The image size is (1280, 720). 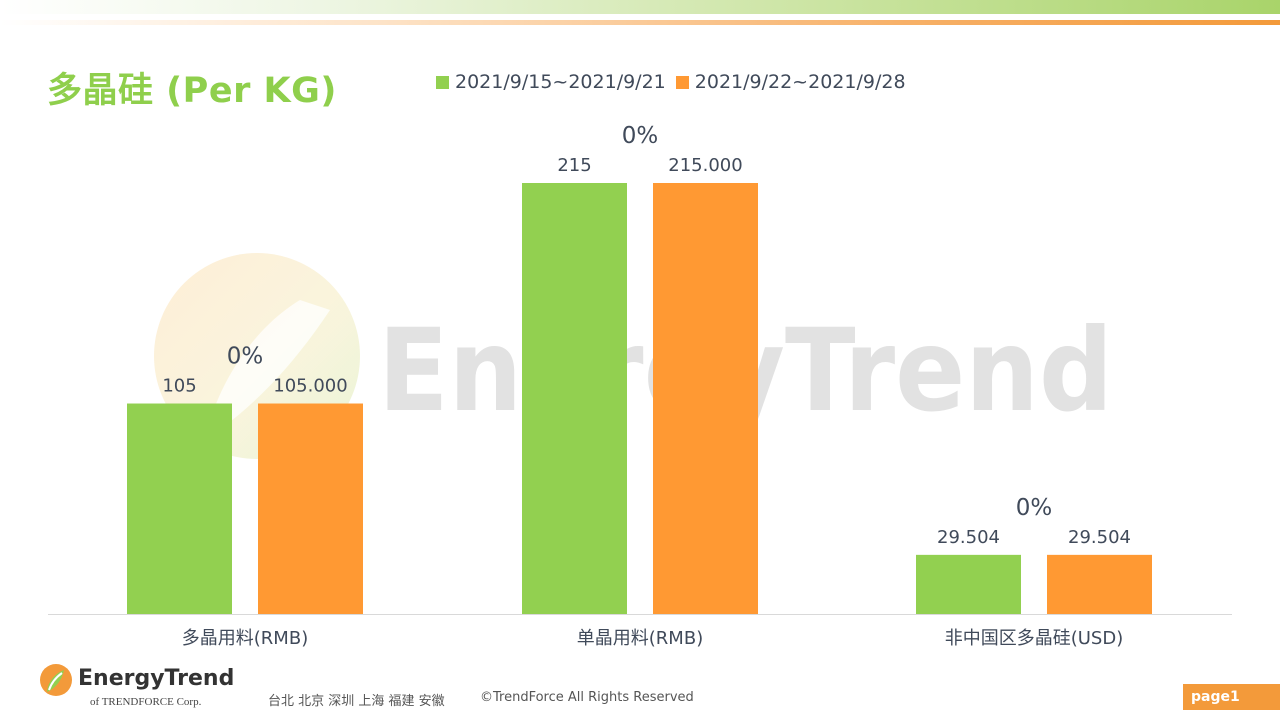 I want to click on legend-item-series-2: 2021/9/22~2021/9/28, so click(x=790, y=82).